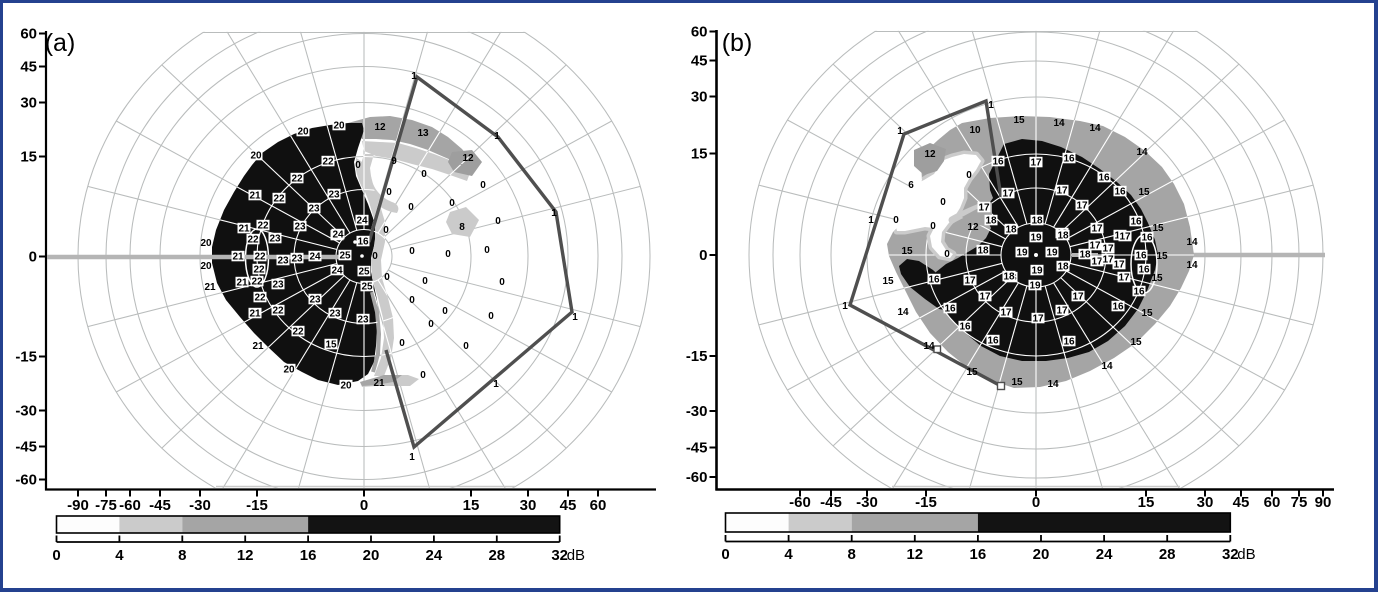  I want to click on svg-text: -90, so click(78, 505).